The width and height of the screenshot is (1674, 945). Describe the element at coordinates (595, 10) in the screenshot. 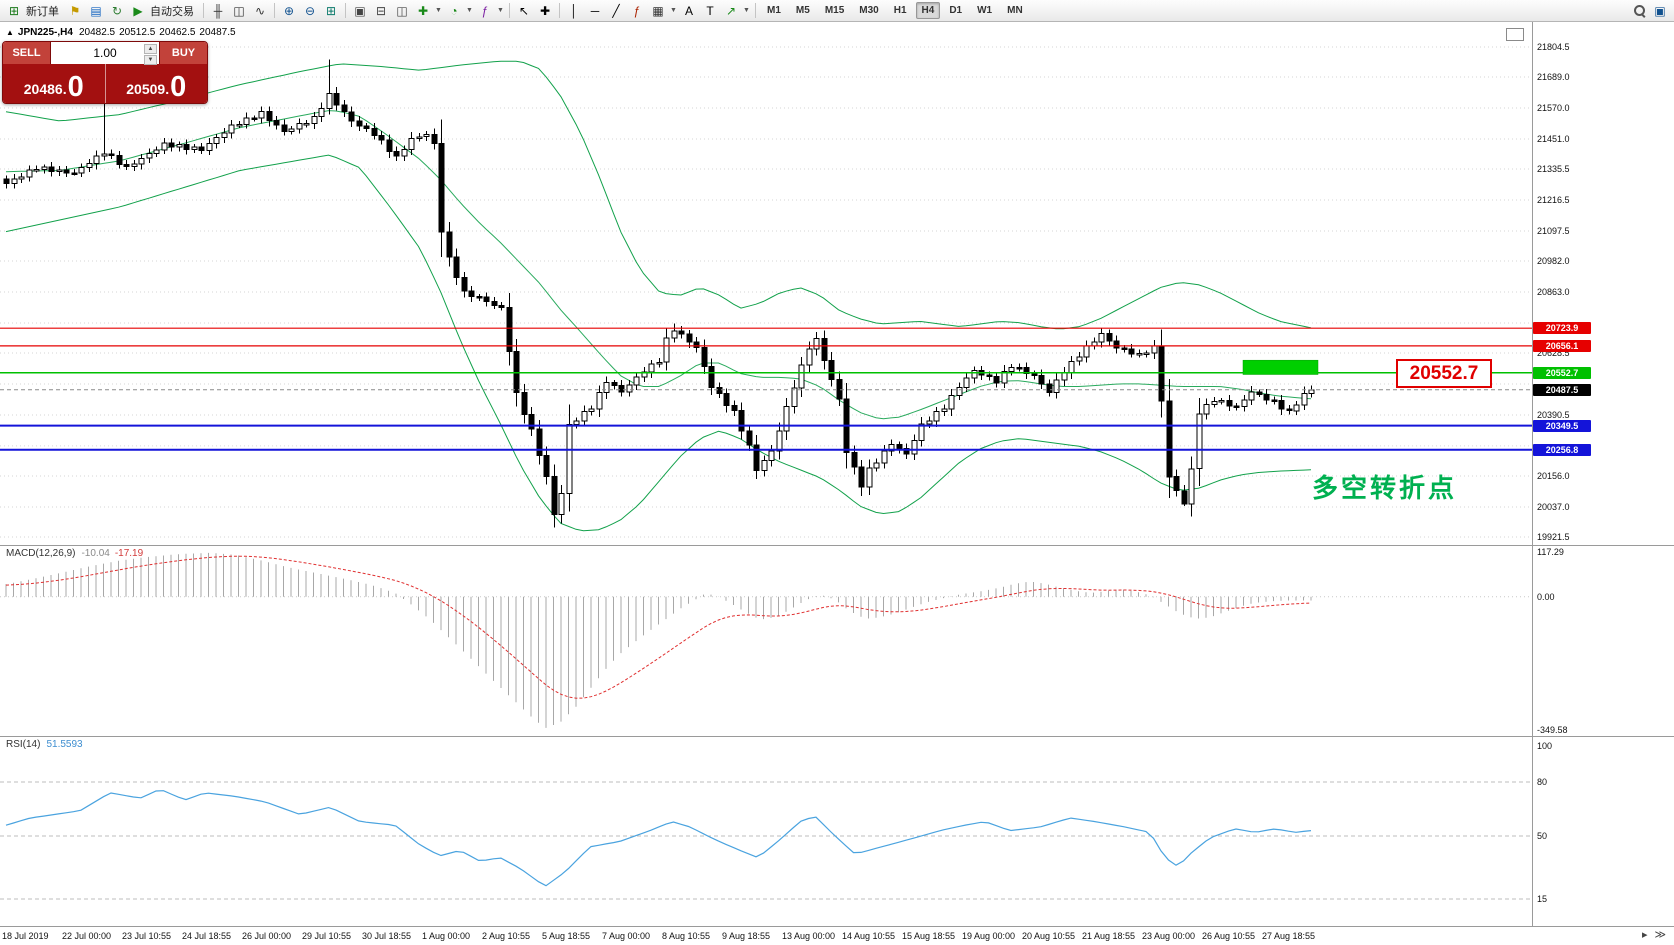

I see `horizontal-line-icon: ─` at that location.